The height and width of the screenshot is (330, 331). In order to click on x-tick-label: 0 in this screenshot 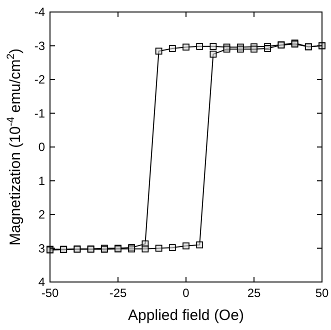, I will do `click(186, 293)`.